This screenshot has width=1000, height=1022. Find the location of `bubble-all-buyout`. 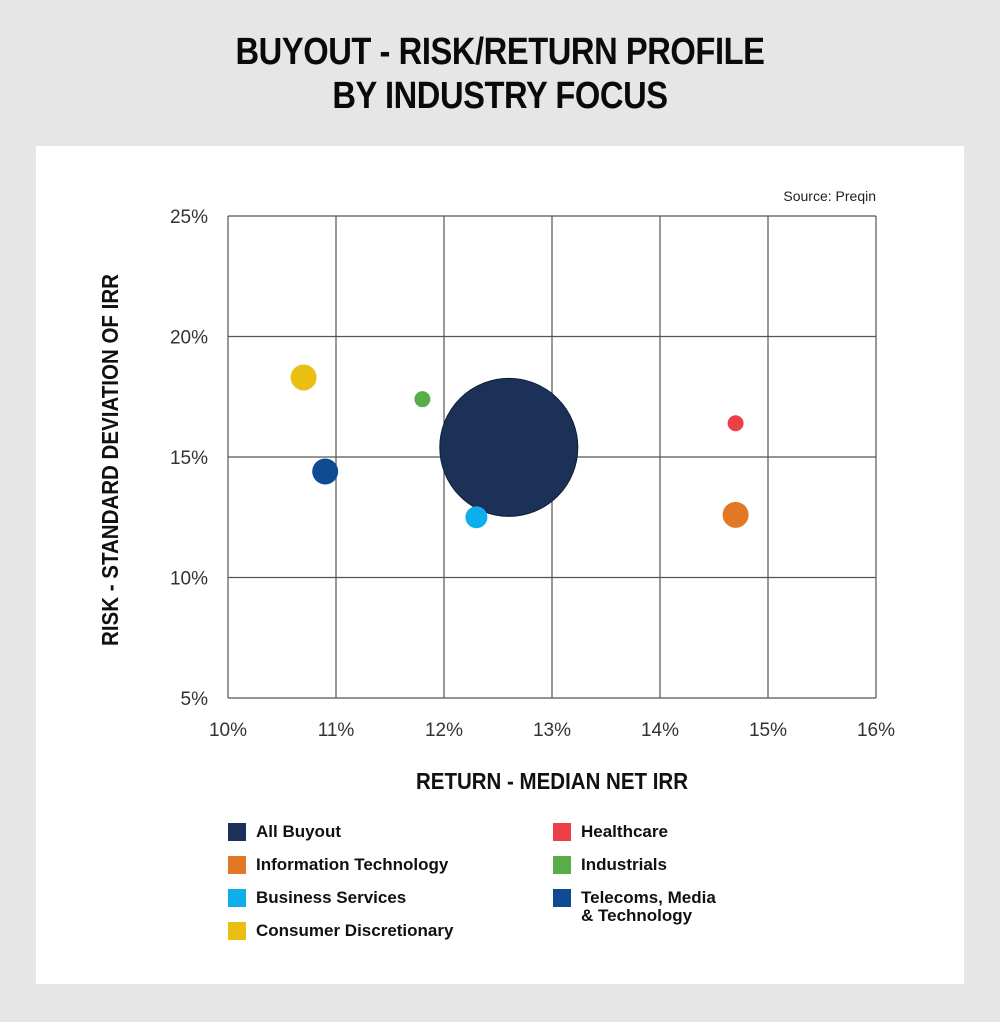

bubble-all-buyout is located at coordinates (509, 447).